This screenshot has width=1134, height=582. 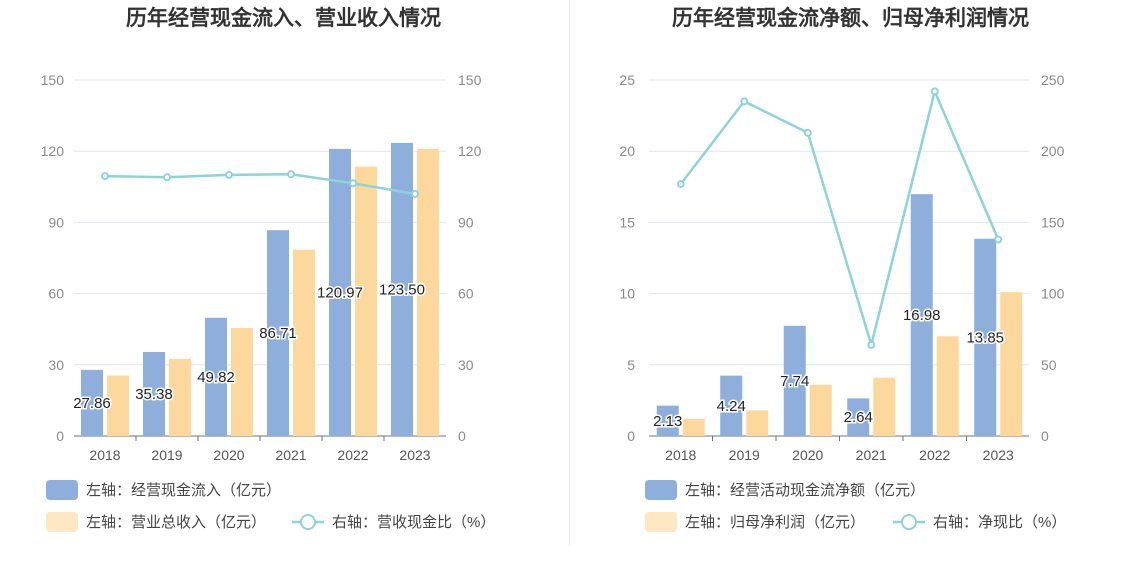 I want to click on legend-label: 左轴：经营活动现金流净额（亿元）, so click(x=805, y=490).